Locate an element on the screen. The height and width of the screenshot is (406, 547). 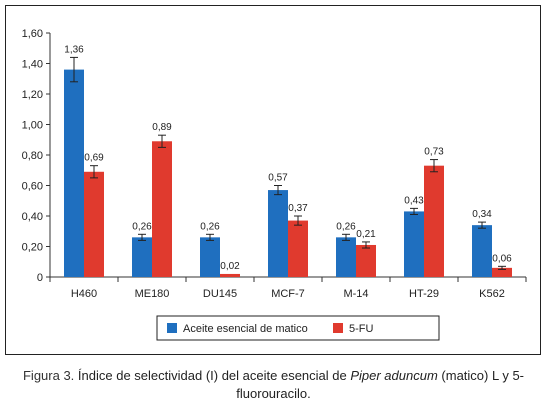
caption-text-after: (matico) L y 5-fluorouracilo. is located at coordinates (380, 384).